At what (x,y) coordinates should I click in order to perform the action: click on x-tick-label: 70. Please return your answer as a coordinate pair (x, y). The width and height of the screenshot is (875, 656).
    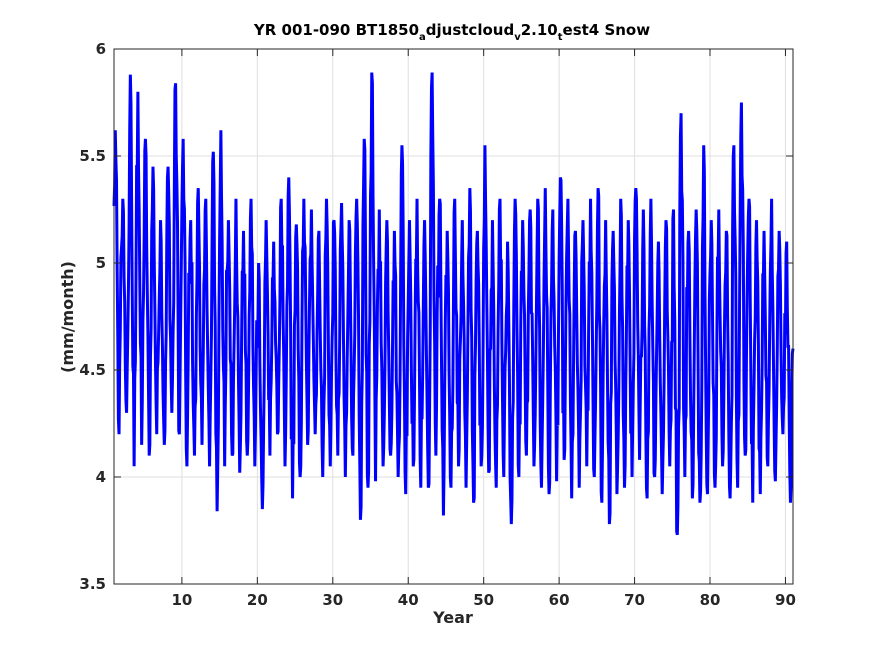
    Looking at the image, I should click on (634, 600).